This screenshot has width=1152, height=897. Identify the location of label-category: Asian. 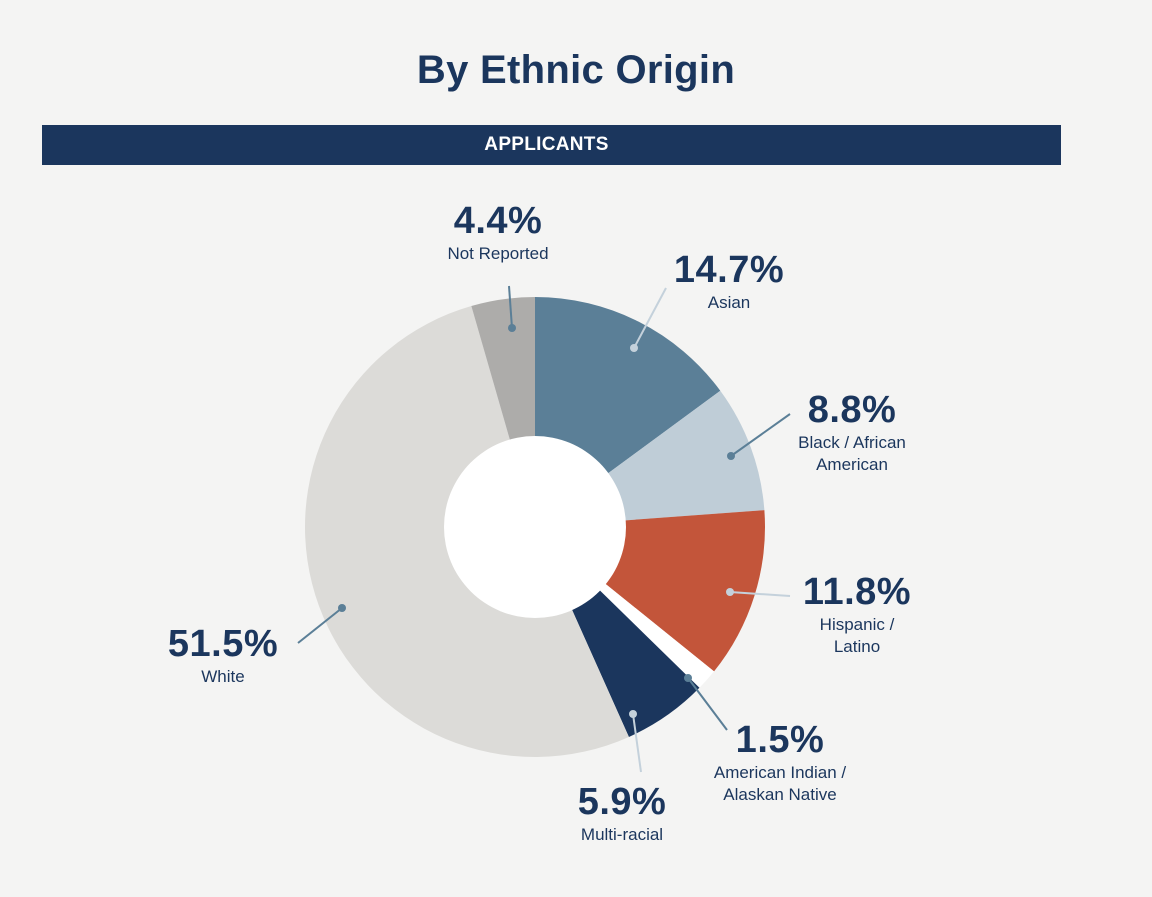
(729, 302).